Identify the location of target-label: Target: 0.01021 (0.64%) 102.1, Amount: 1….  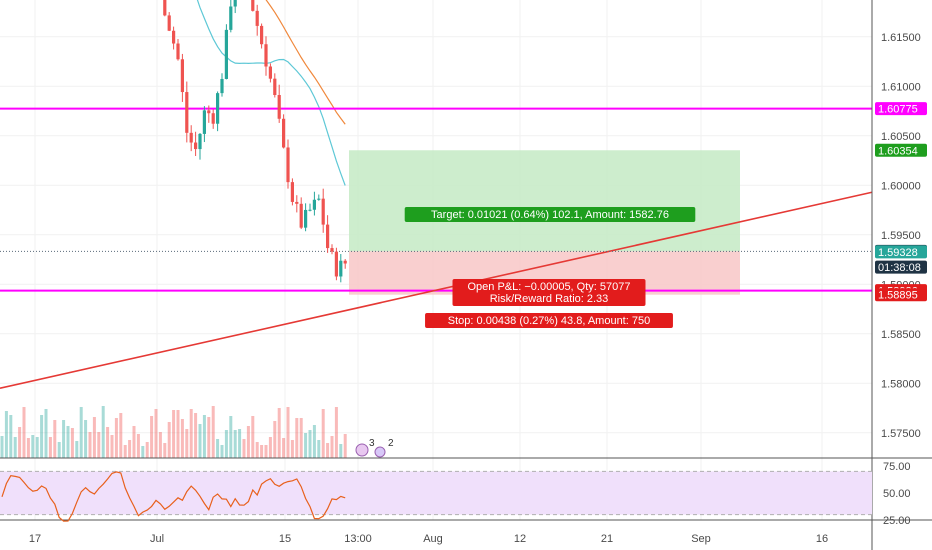
(550, 214).